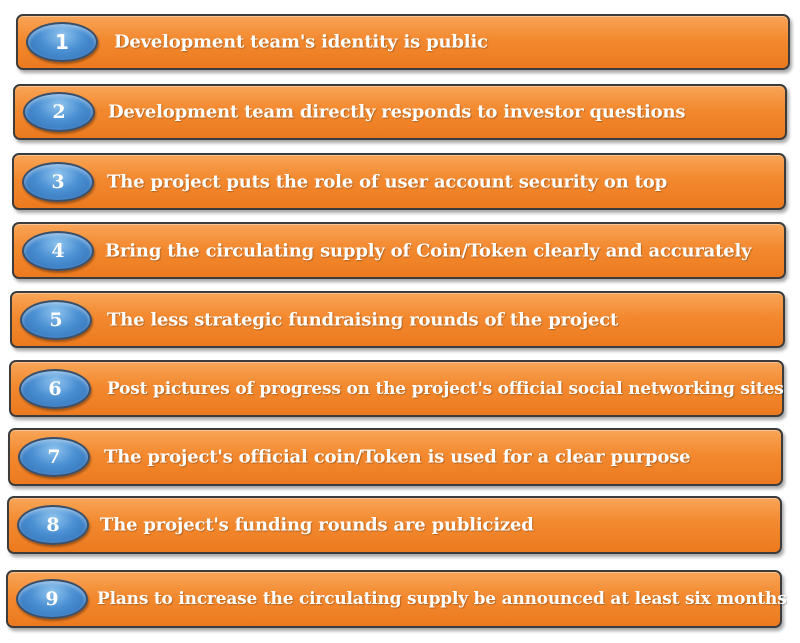 The image size is (800, 643). Describe the element at coordinates (52, 599) in the screenshot. I see `number-badge: 9` at that location.